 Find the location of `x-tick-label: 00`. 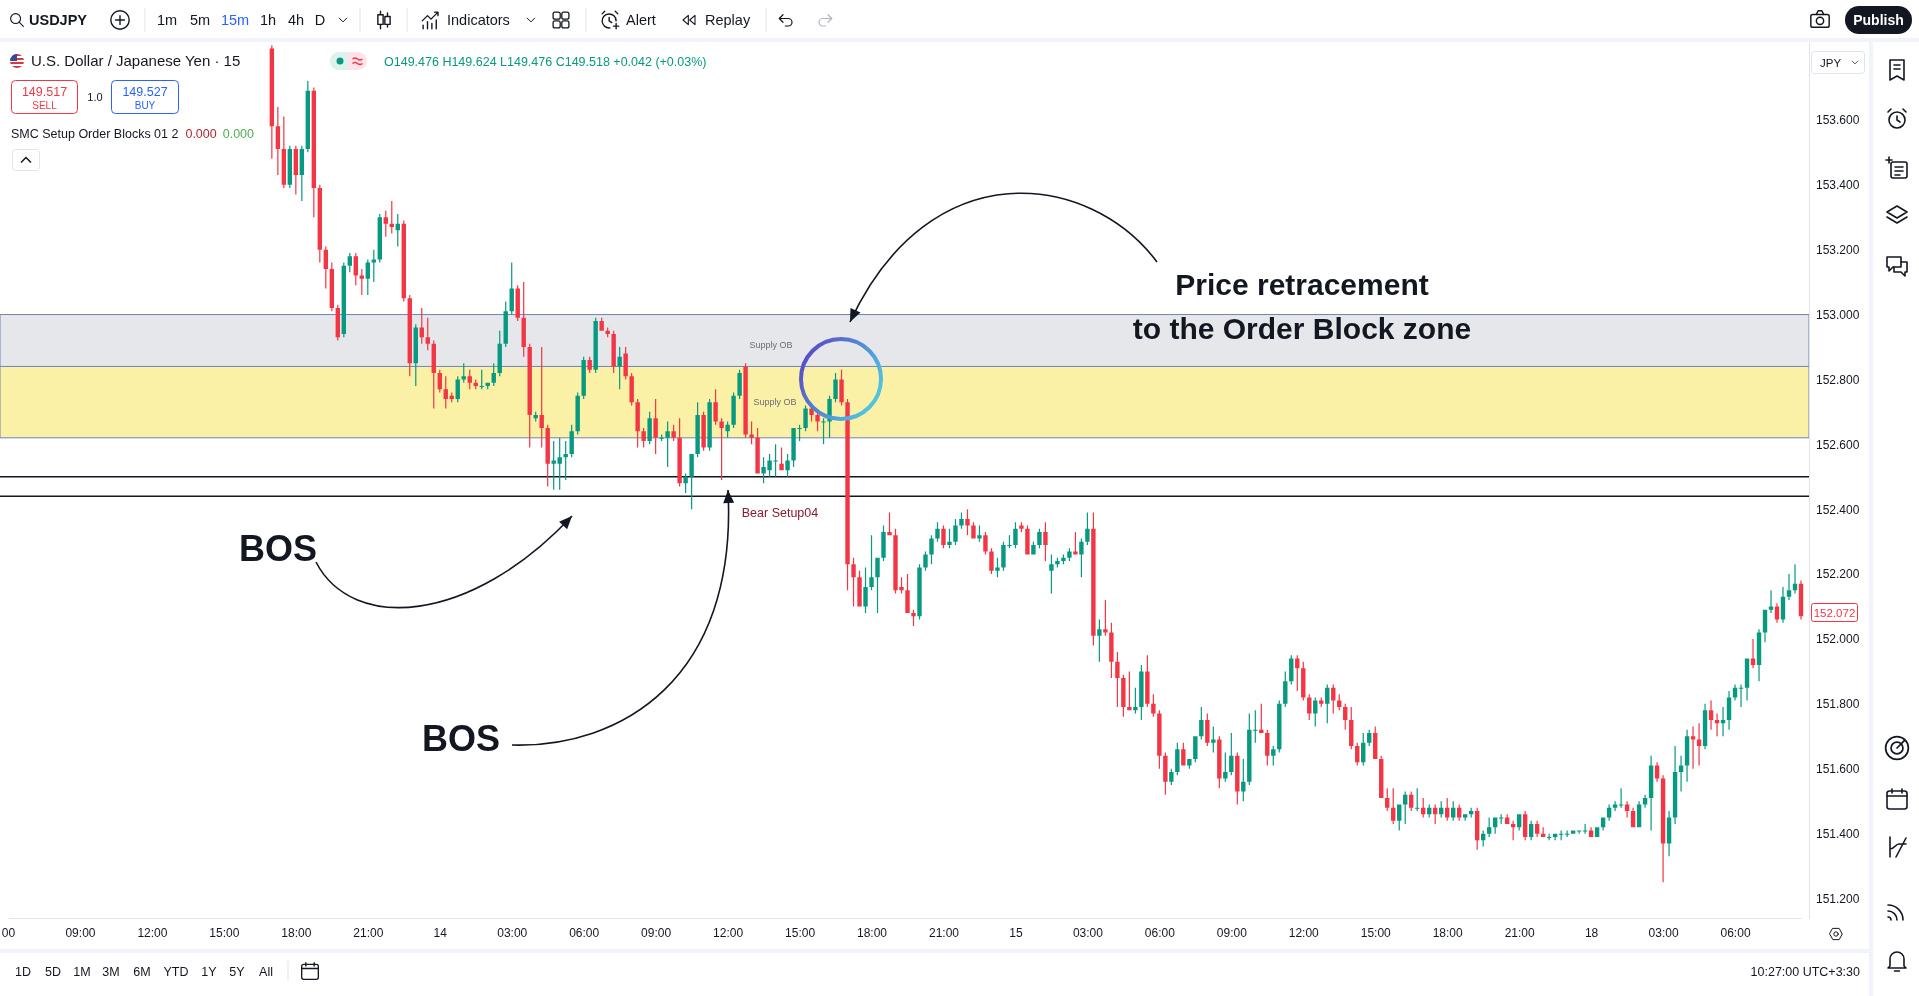

x-tick-label: 00 is located at coordinates (8, 932).